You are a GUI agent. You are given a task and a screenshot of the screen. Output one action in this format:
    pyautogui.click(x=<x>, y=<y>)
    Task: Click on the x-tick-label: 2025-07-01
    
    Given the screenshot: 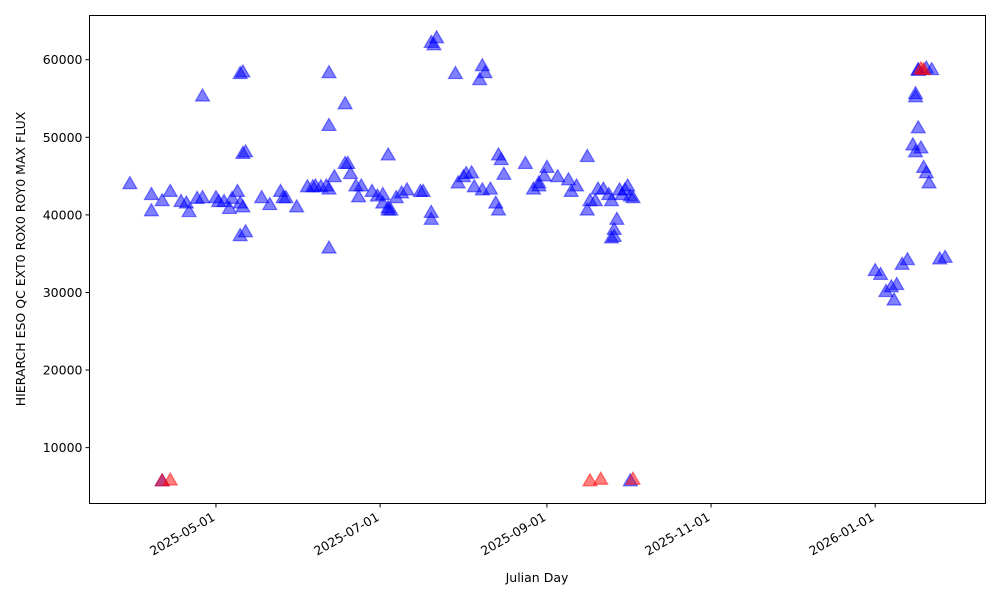 What is the action you would take?
    pyautogui.click(x=346, y=533)
    